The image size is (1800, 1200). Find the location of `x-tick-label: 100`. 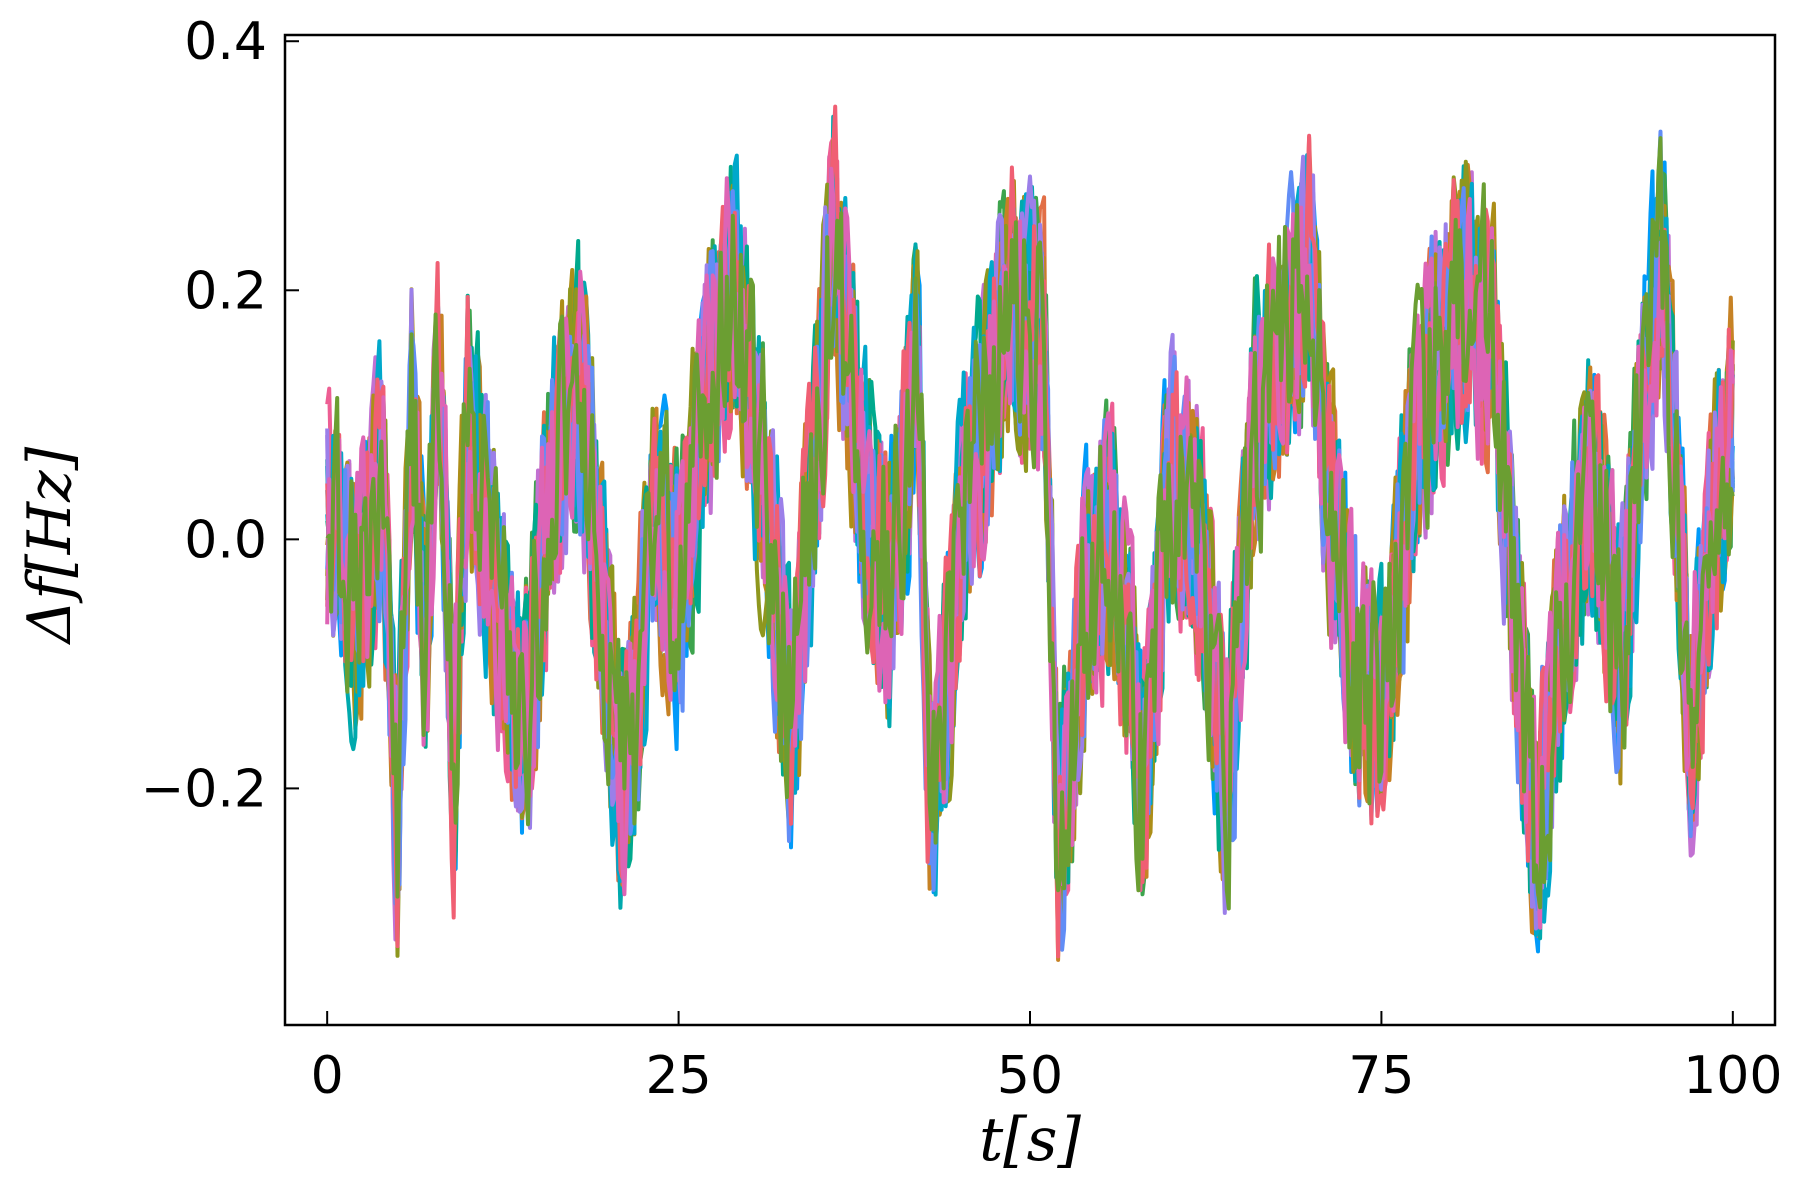

x-tick-label: 100 is located at coordinates (1732, 1076).